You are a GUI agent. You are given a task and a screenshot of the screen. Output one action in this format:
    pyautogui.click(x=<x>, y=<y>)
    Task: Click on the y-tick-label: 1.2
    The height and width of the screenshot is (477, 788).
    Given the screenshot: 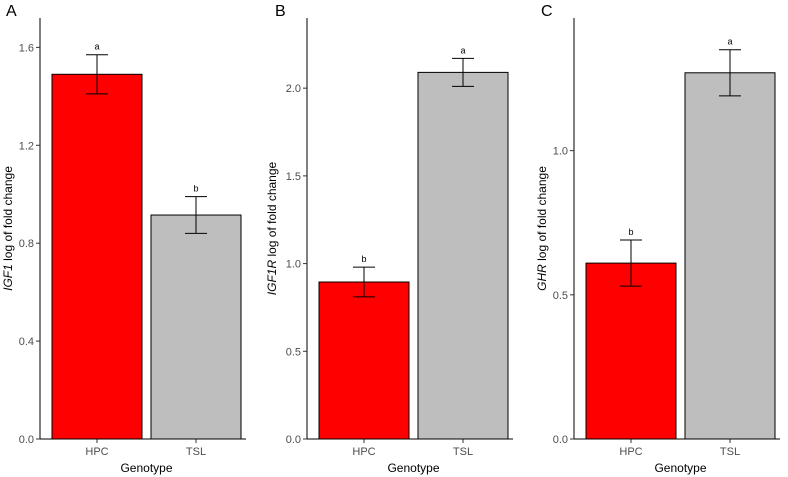 What is the action you would take?
    pyautogui.click(x=26, y=146)
    